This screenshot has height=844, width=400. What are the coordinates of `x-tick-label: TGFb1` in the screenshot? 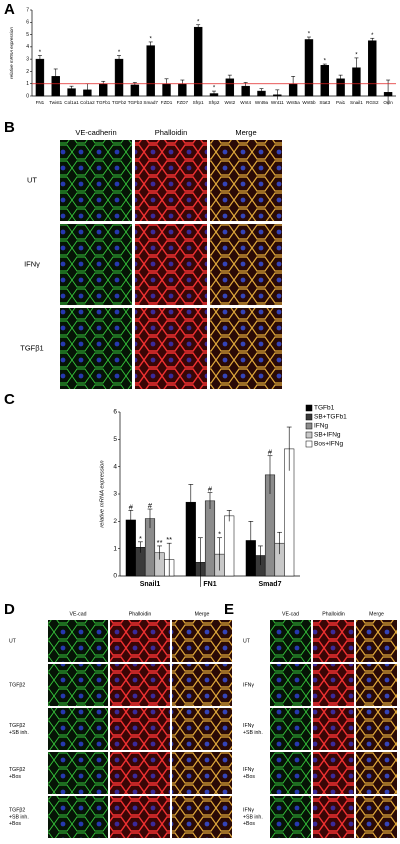 It's located at (103, 102).